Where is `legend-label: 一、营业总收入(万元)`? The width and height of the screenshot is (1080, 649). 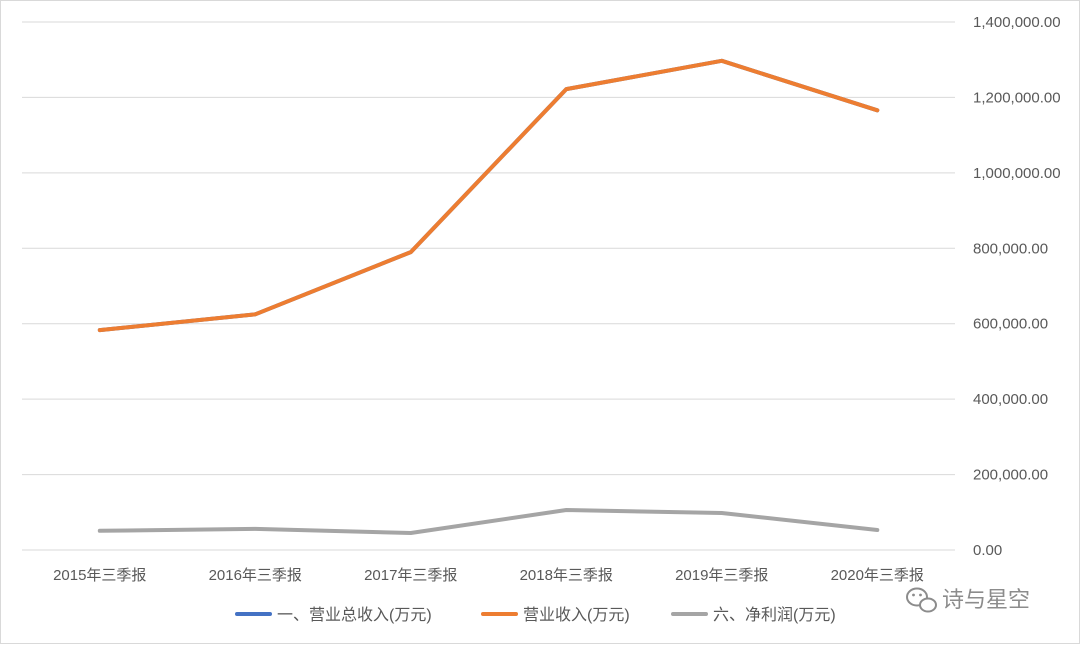 legend-label: 一、营业总收入(万元) is located at coordinates (354, 615).